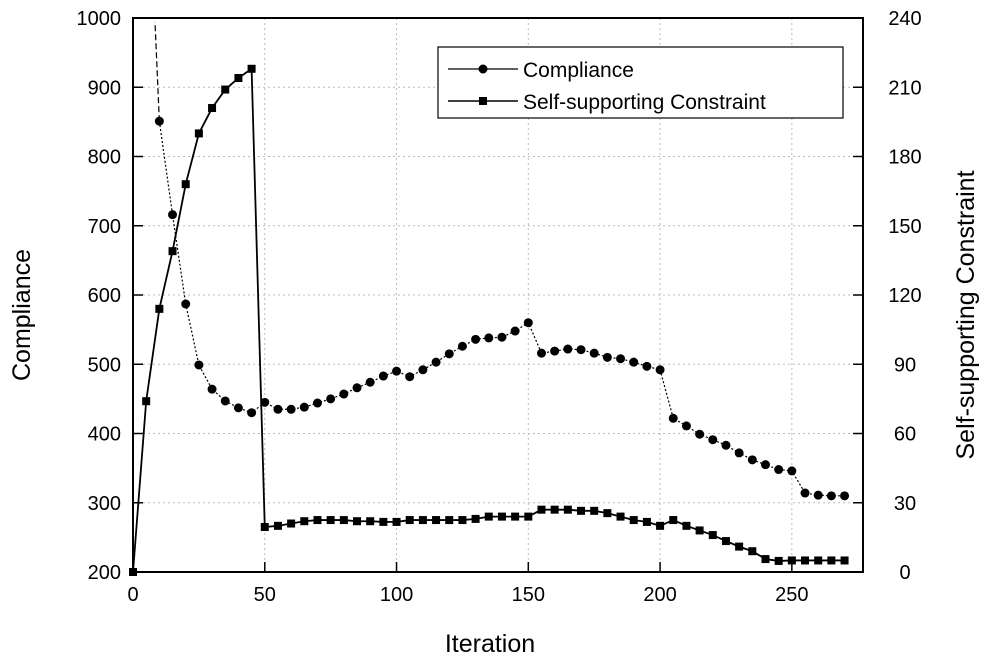 The height and width of the screenshot is (665, 990). What do you see at coordinates (483, 101) in the screenshot?
I see `legend-marker-constraint` at bounding box center [483, 101].